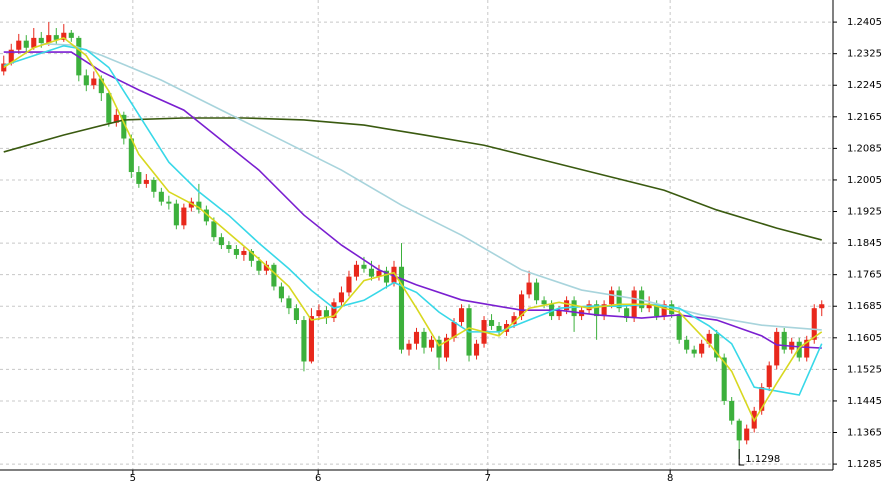 The image size is (888, 483). I want to click on y-tick-label: 1.2325, so click(864, 54).